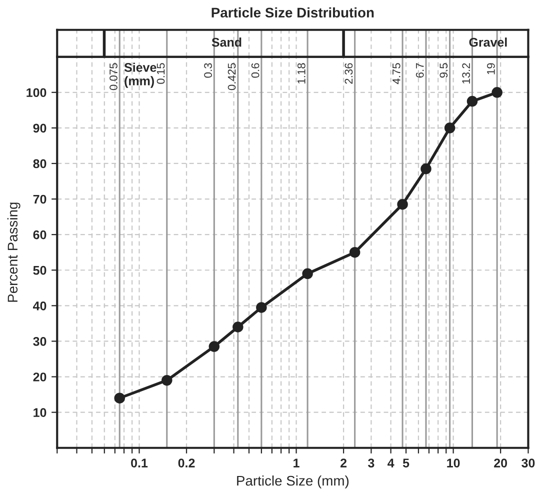  Describe the element at coordinates (186, 463) in the screenshot. I see `x-tick-label: 0.2` at that location.